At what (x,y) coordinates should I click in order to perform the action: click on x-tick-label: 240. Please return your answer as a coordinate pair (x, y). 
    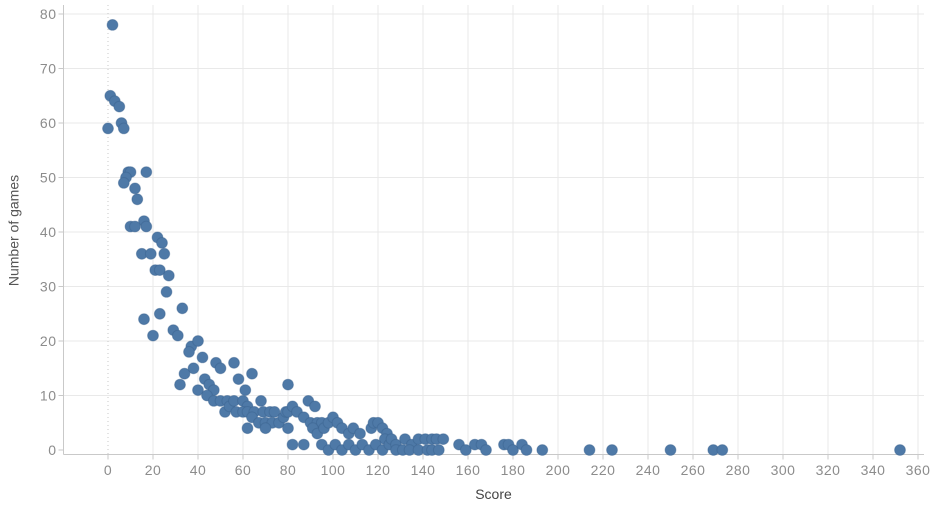
    Looking at the image, I should click on (648, 470).